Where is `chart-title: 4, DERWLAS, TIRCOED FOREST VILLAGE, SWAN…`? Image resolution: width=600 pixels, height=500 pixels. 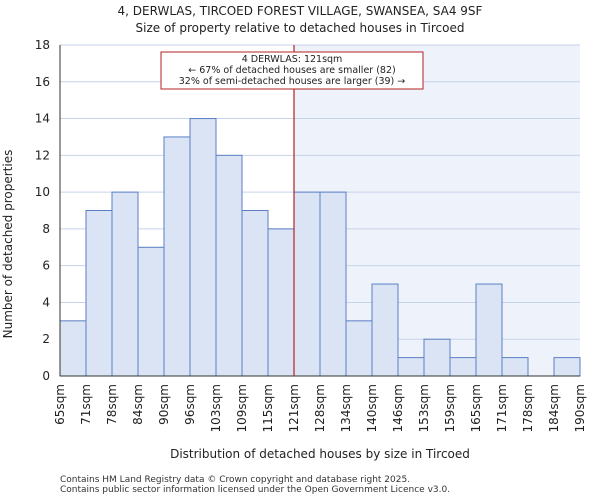
chart-title: 4, DERWLAS, TIRCOED FOREST VILLAGE, SWAN… is located at coordinates (300, 11).